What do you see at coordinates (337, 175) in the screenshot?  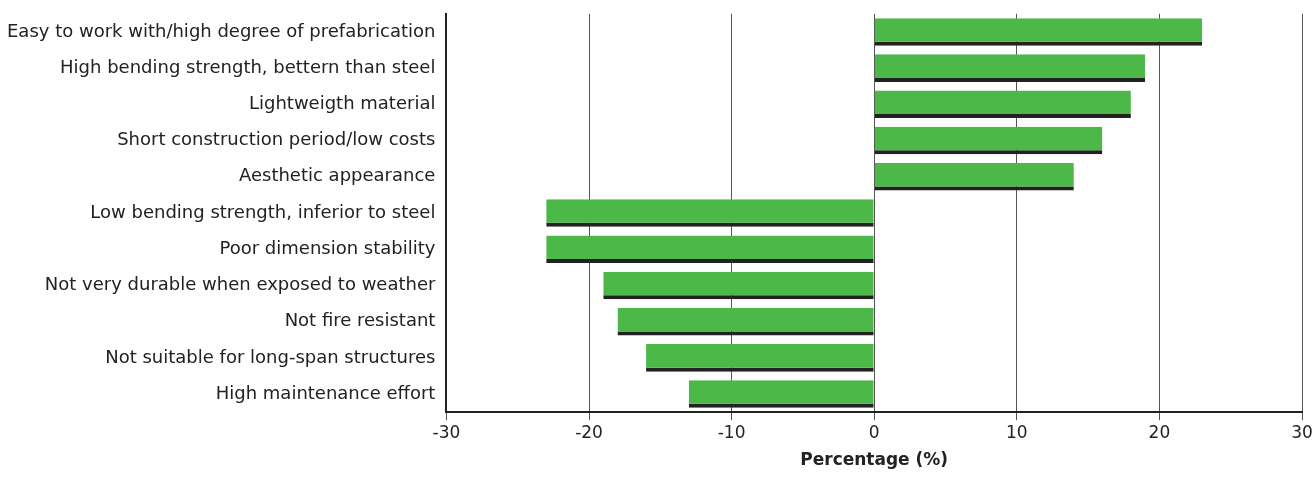 I see `y-tick-label: Aesthetic appearance` at bounding box center [337, 175].